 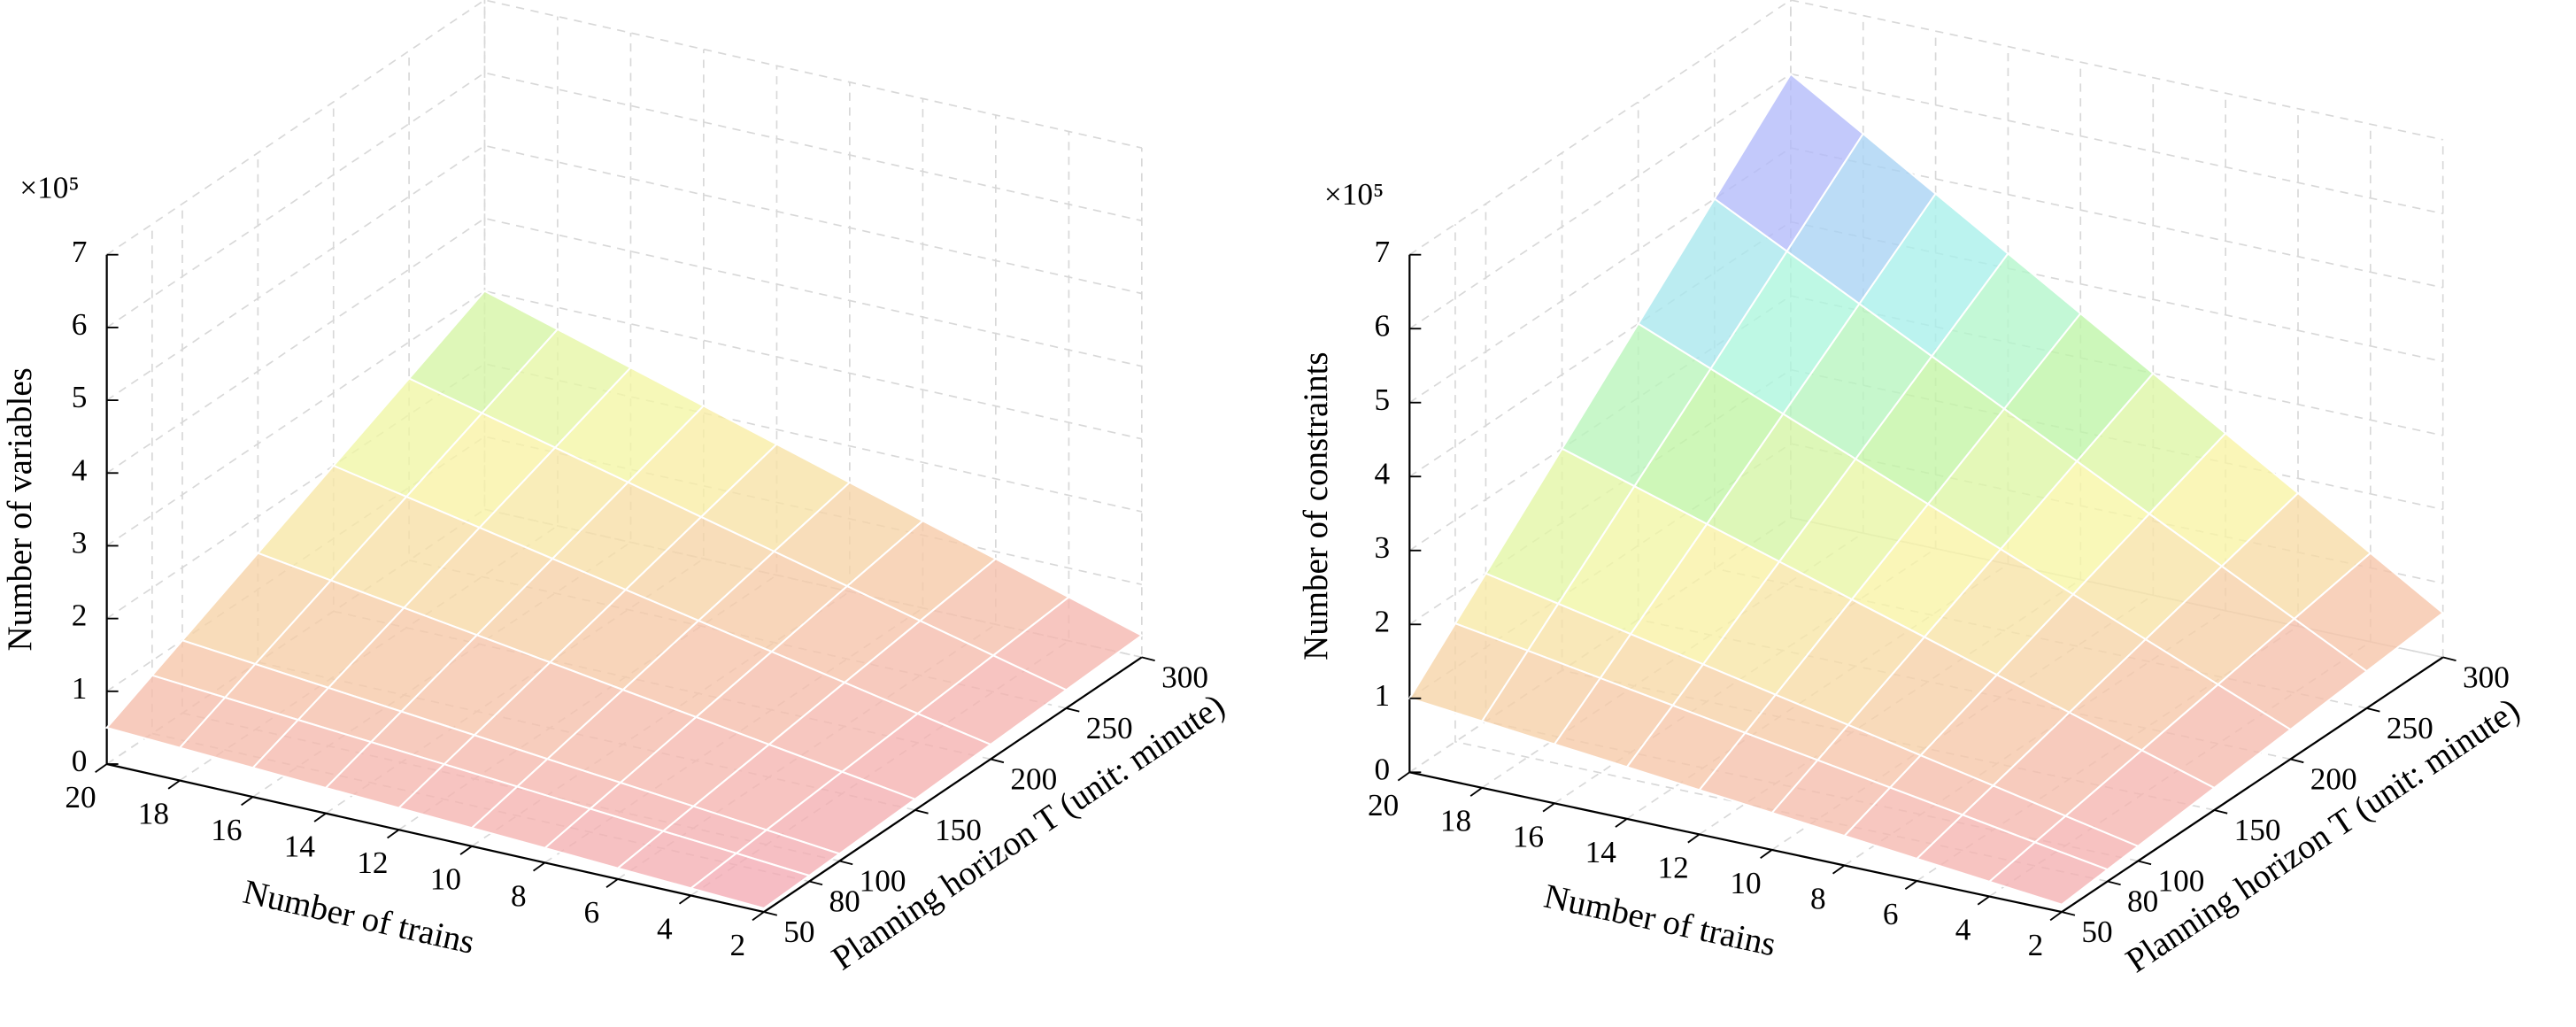 I want to click on z-axis-label: Number of constraints, so click(x=1316, y=506).